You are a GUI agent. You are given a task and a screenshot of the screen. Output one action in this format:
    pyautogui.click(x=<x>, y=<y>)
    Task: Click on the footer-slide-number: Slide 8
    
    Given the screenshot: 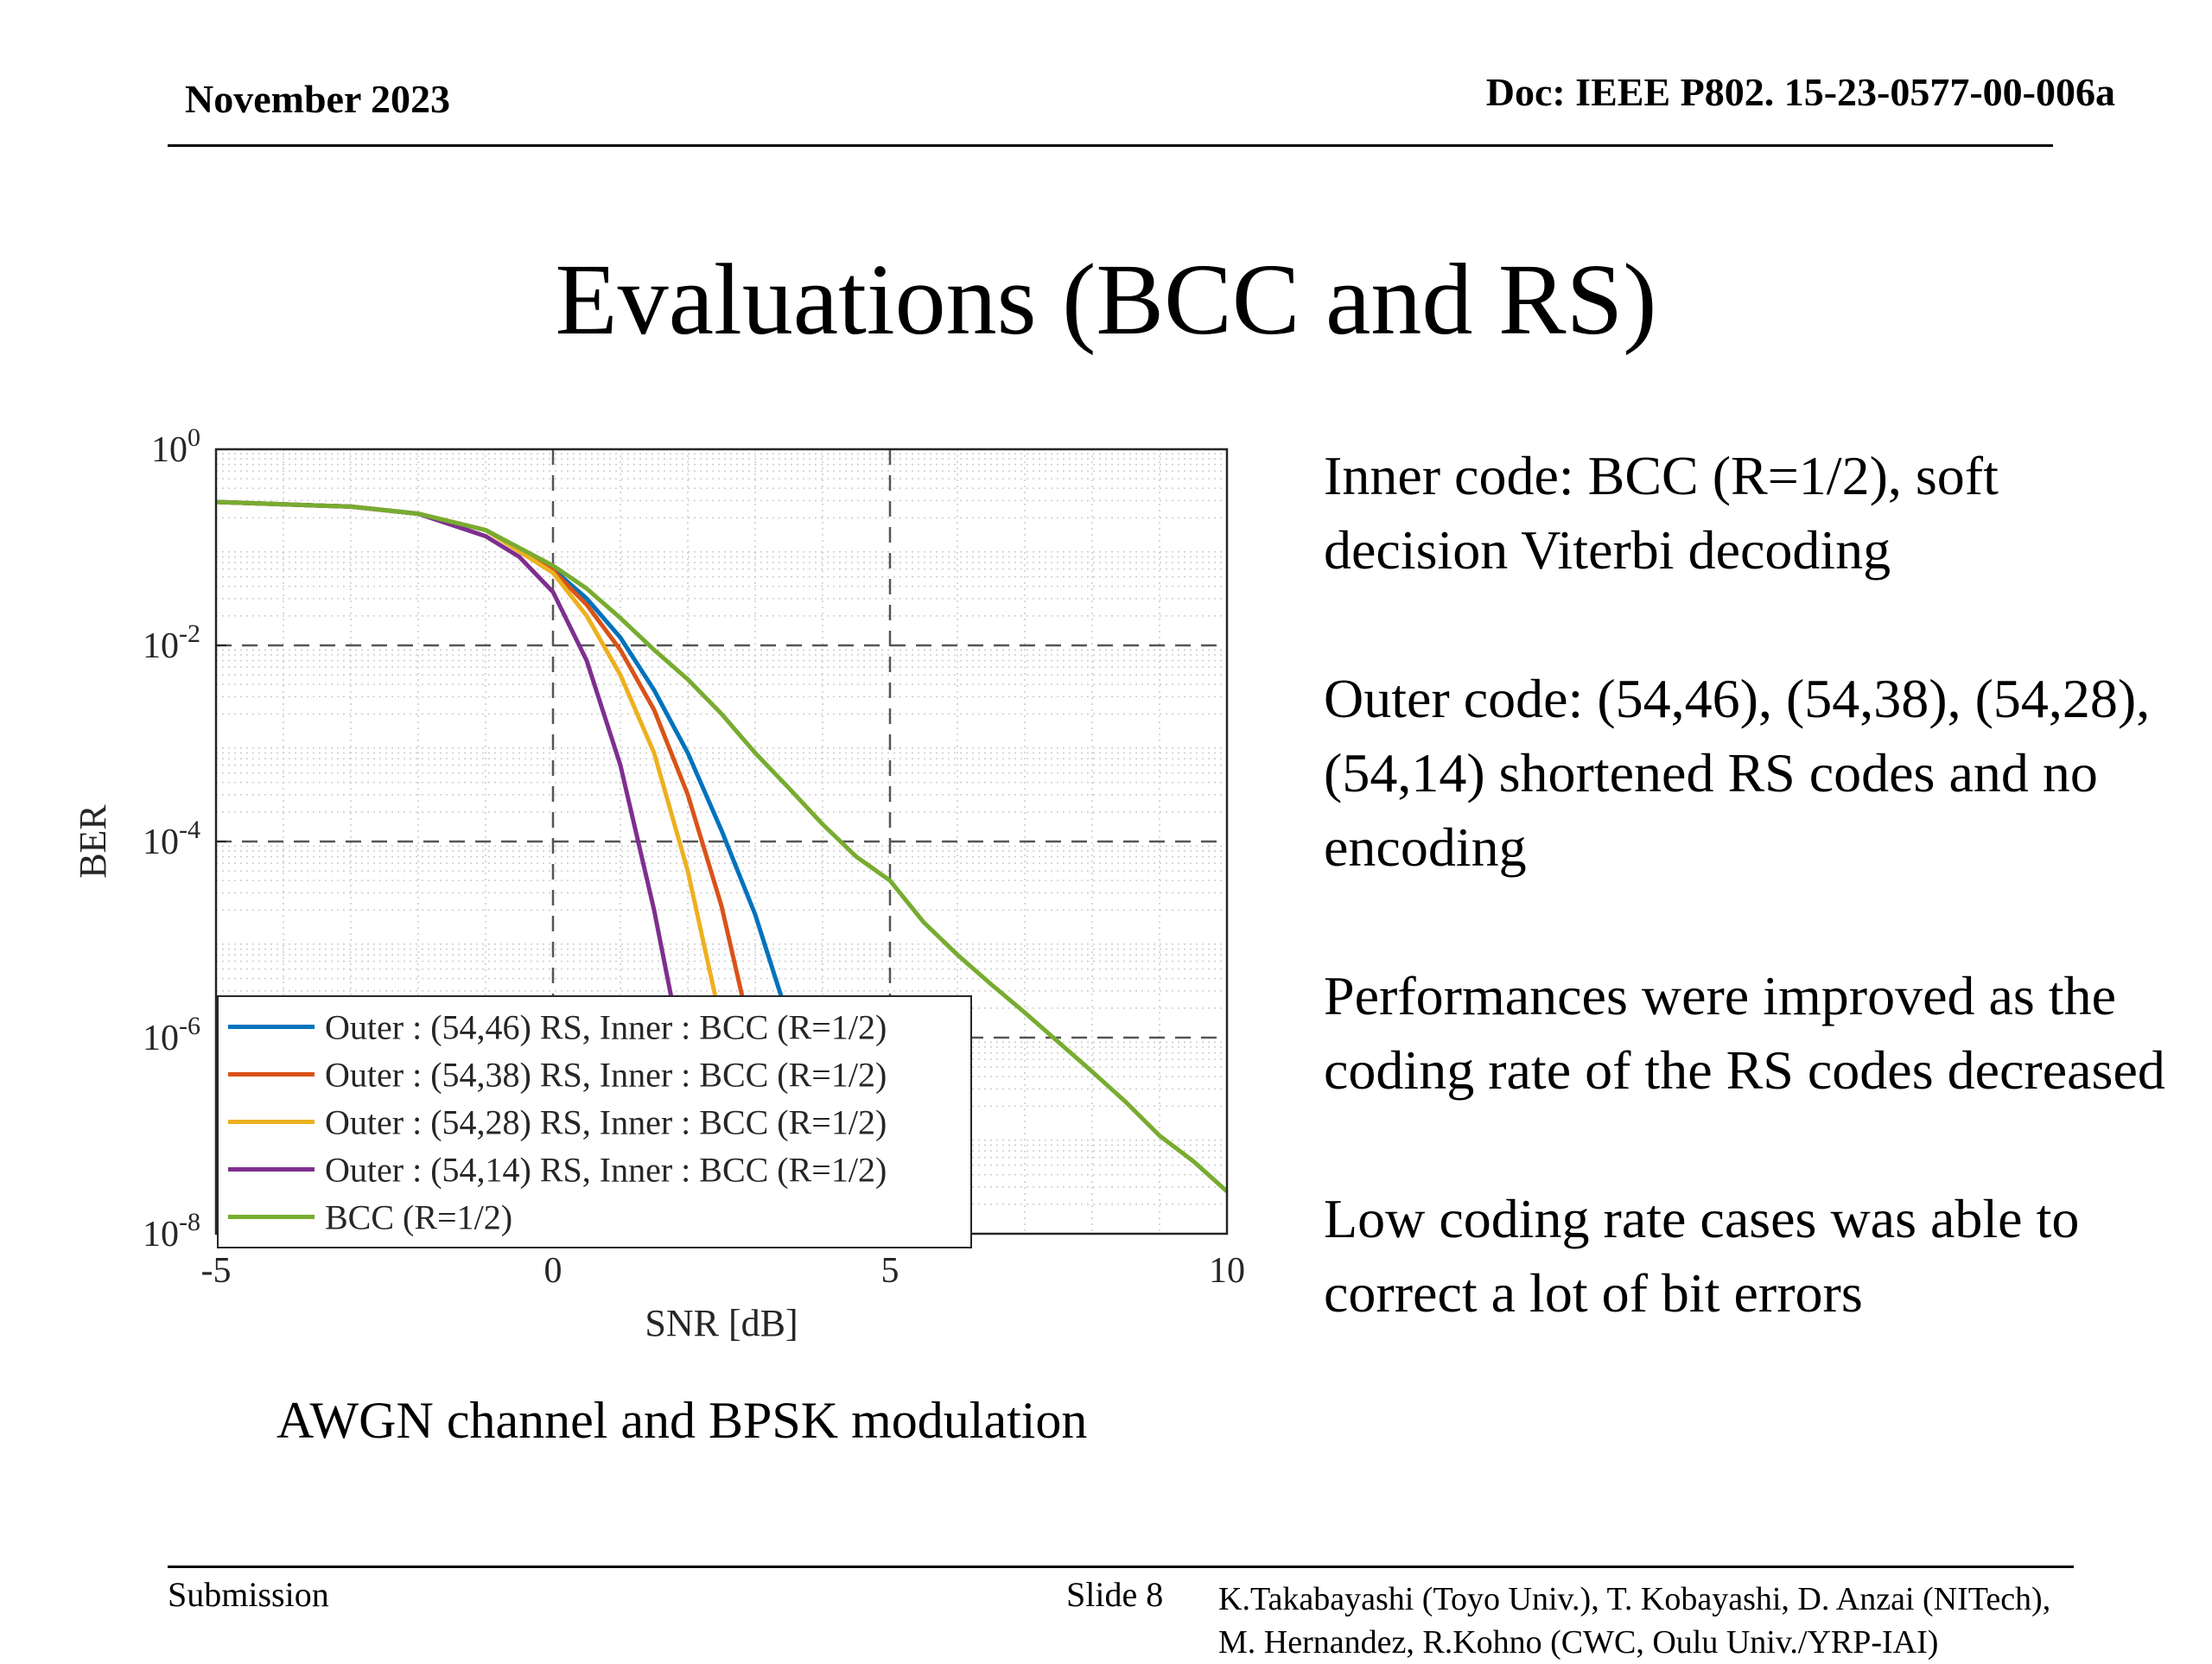 What is the action you would take?
    pyautogui.click(x=1115, y=1594)
    